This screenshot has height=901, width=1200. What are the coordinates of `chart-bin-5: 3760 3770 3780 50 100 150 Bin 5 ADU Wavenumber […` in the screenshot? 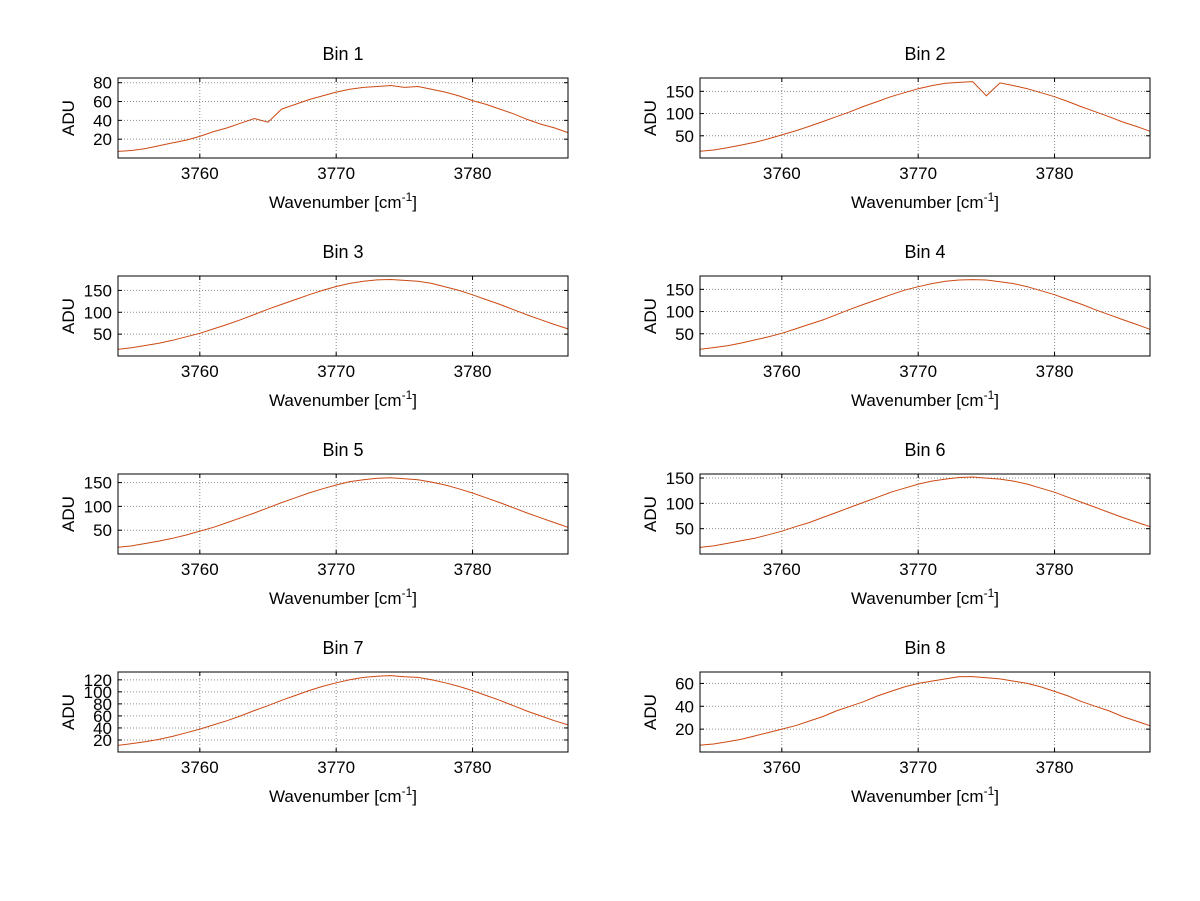 It's located at (314, 524).